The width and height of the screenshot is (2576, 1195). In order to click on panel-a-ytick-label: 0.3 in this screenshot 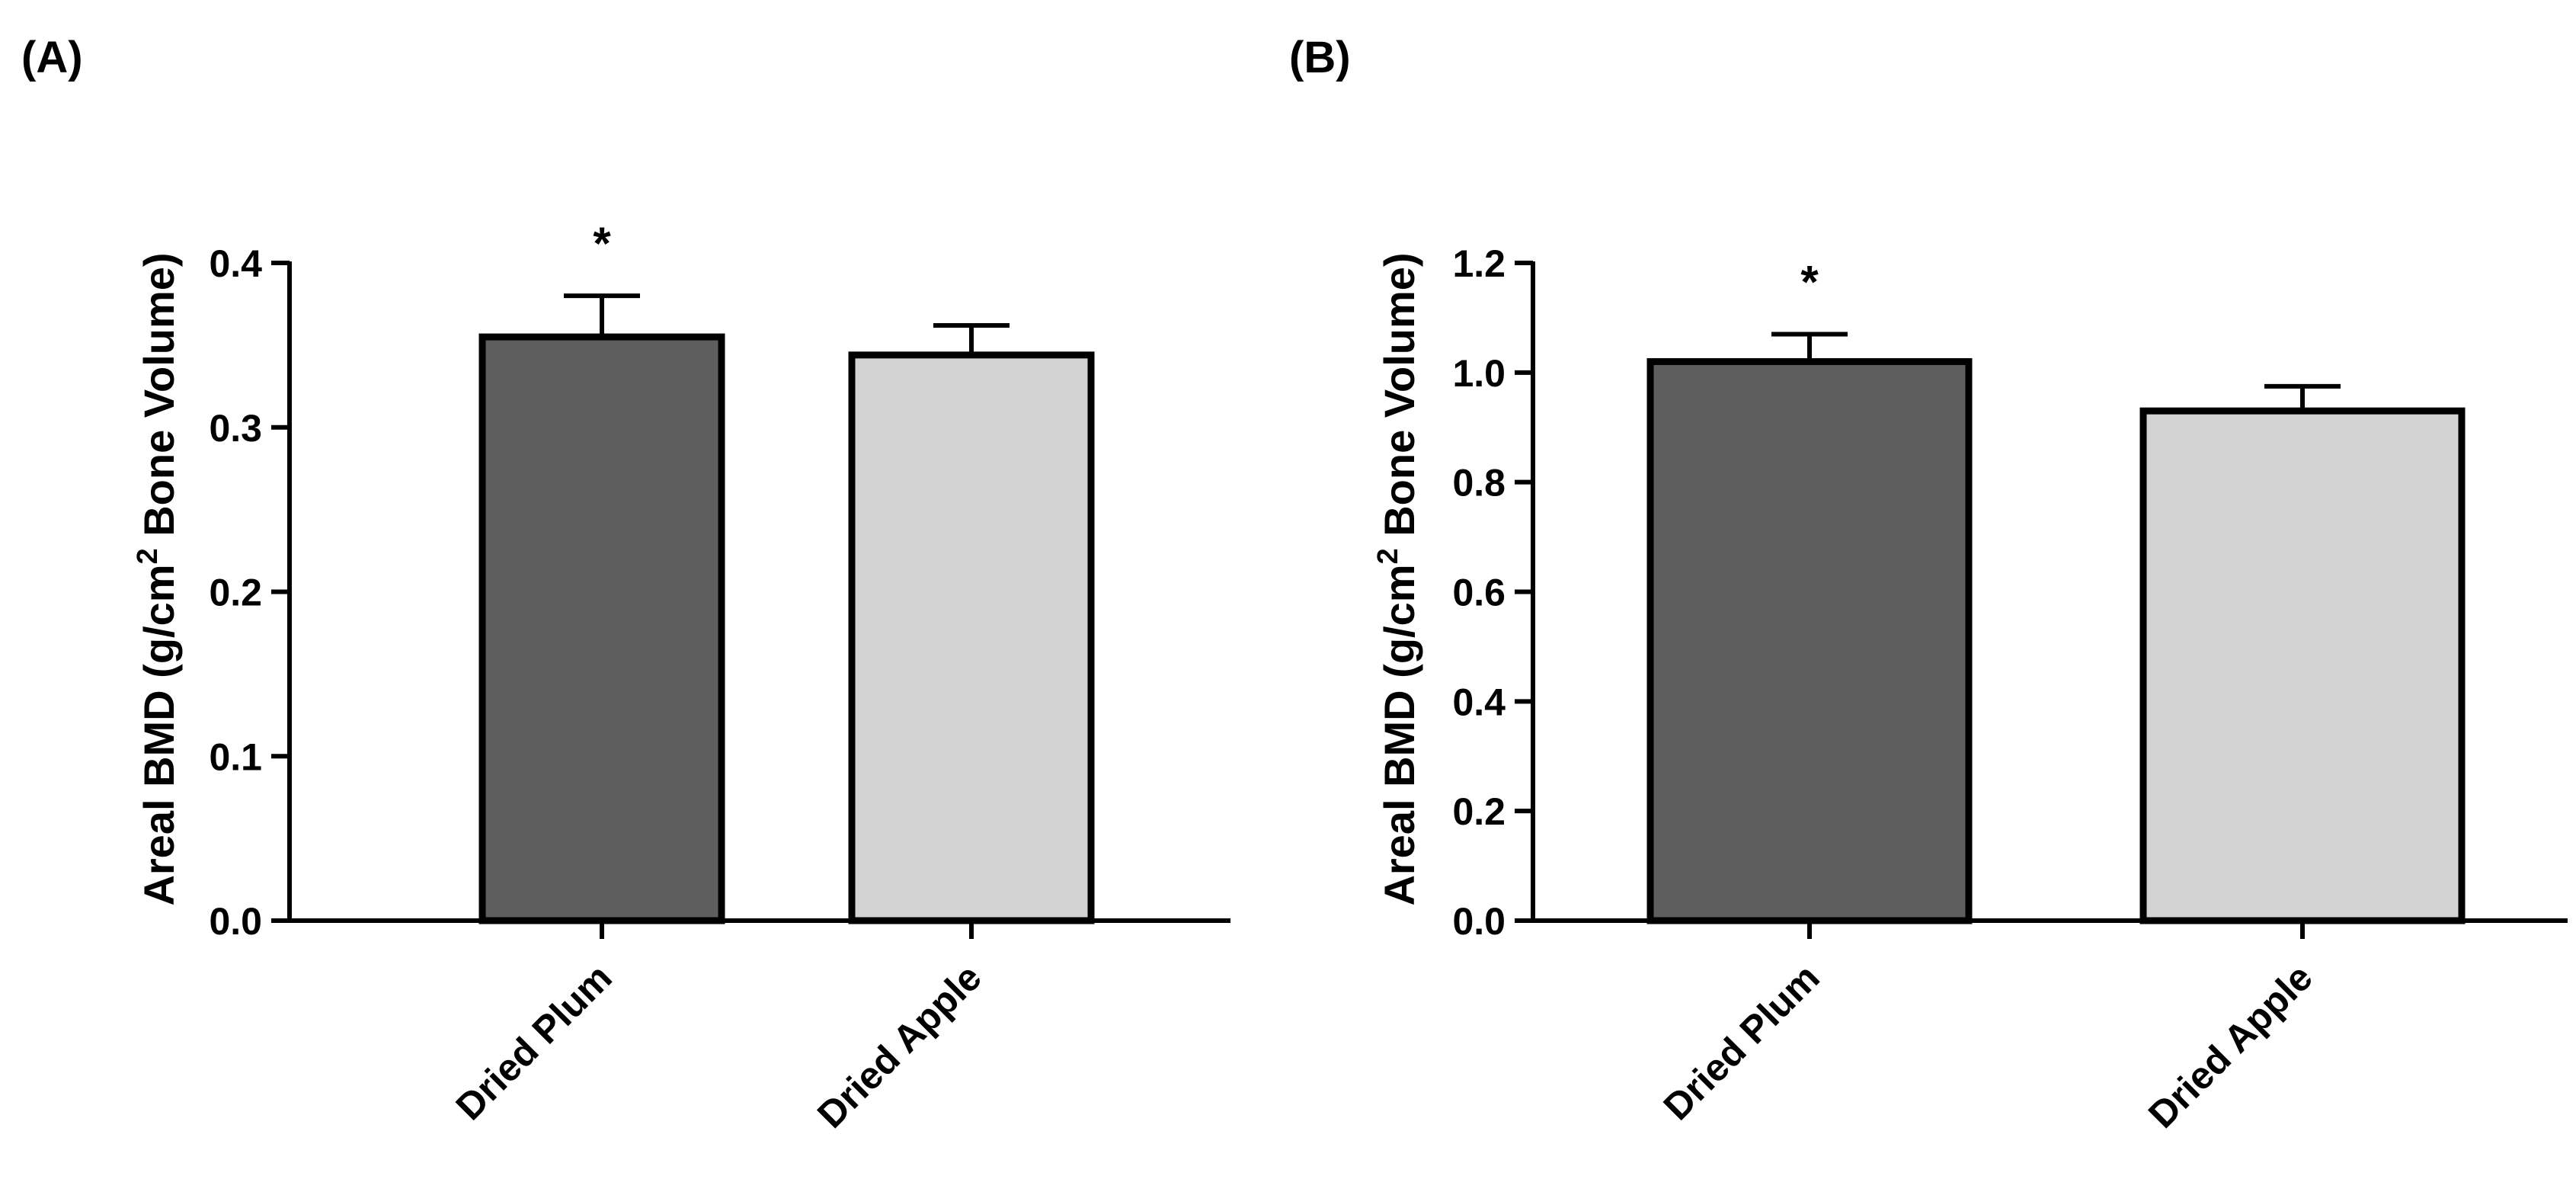, I will do `click(235, 428)`.